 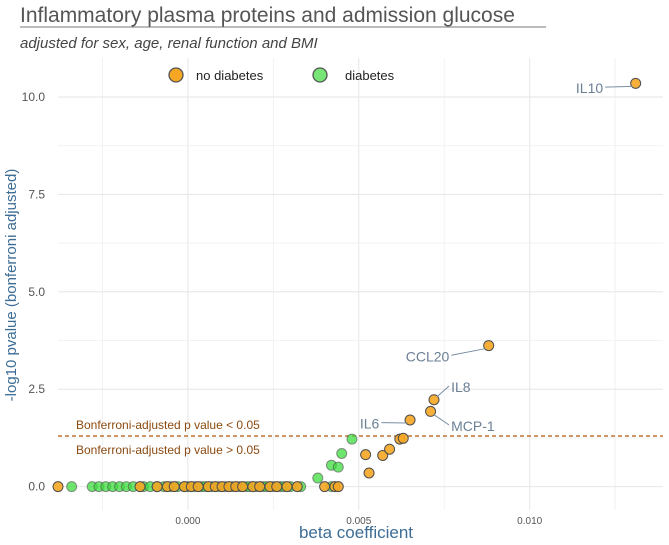 I want to click on x-axis-label: beta coefficient, so click(x=356, y=531).